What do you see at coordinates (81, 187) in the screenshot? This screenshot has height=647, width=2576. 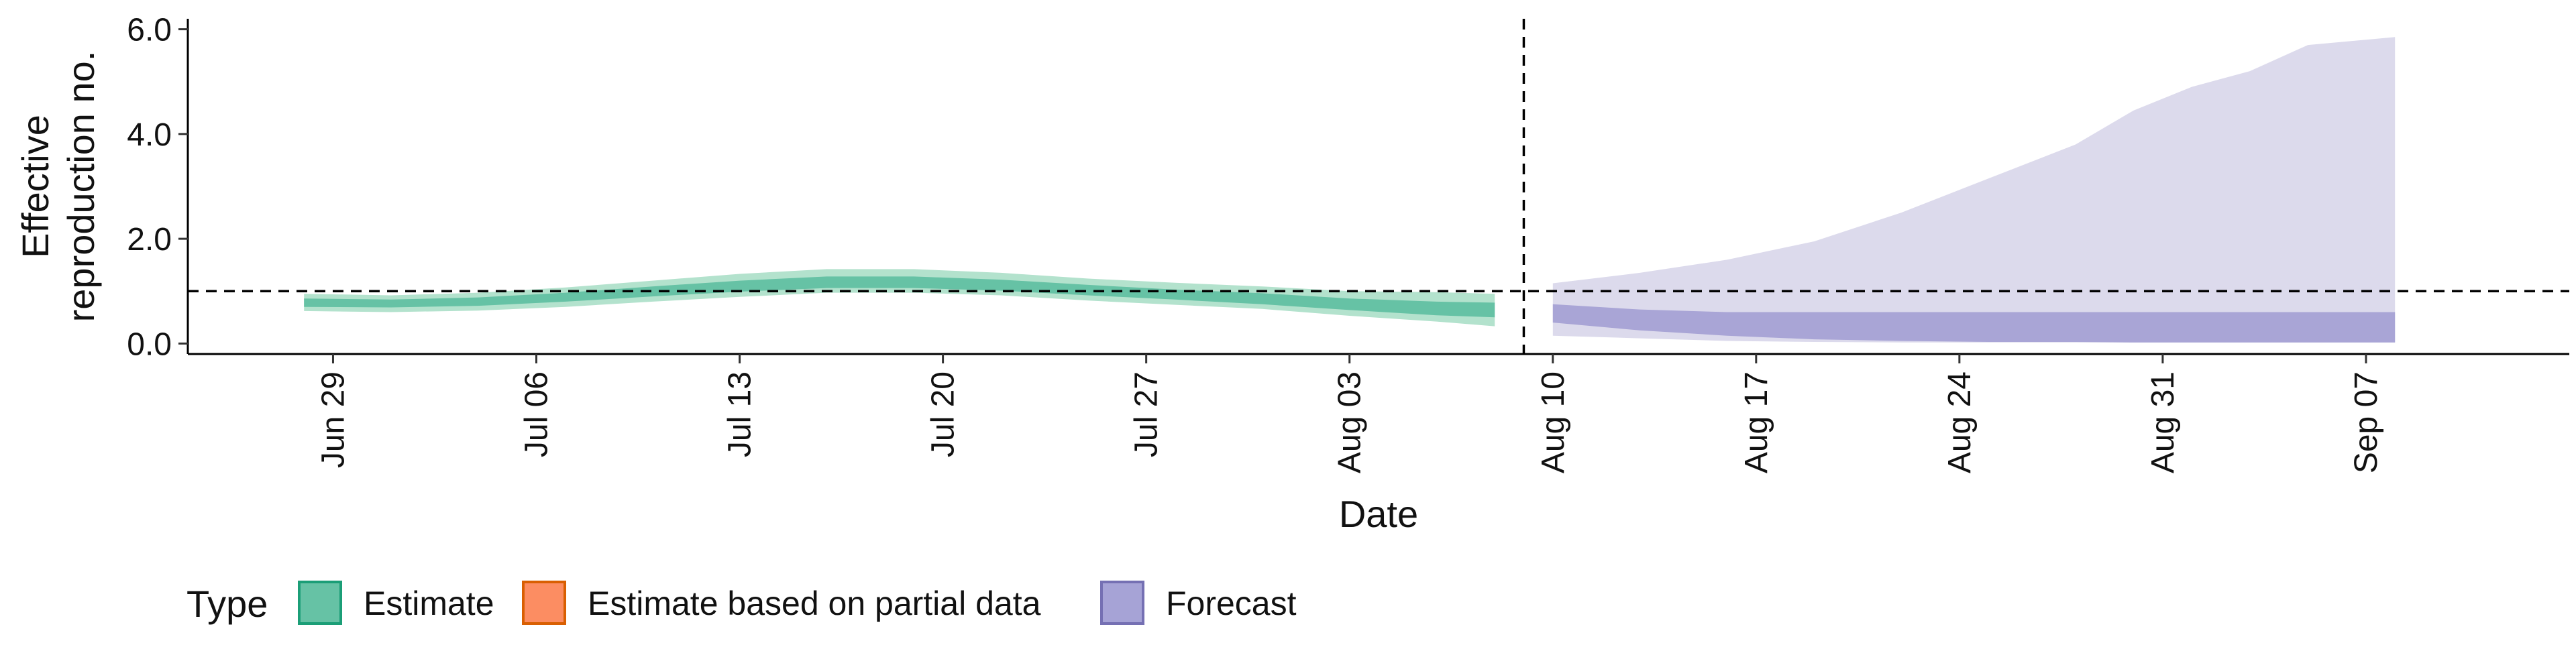 I see `y-axis-title-line-2: reproduction no.` at bounding box center [81, 187].